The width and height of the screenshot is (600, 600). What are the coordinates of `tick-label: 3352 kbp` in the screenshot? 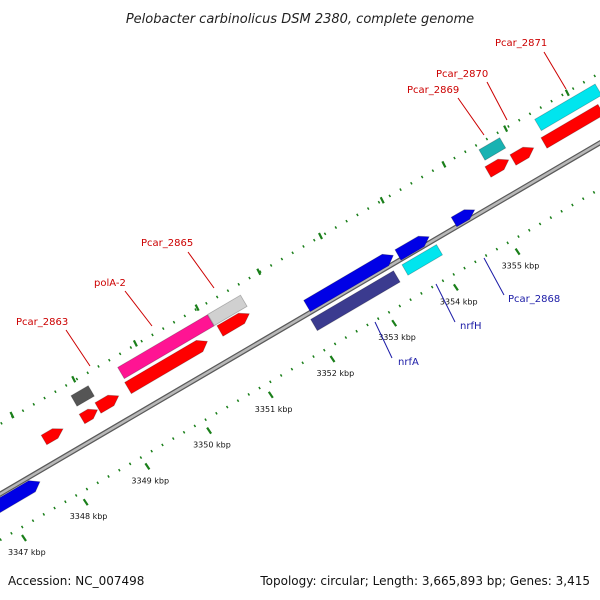 It's located at (336, 373).